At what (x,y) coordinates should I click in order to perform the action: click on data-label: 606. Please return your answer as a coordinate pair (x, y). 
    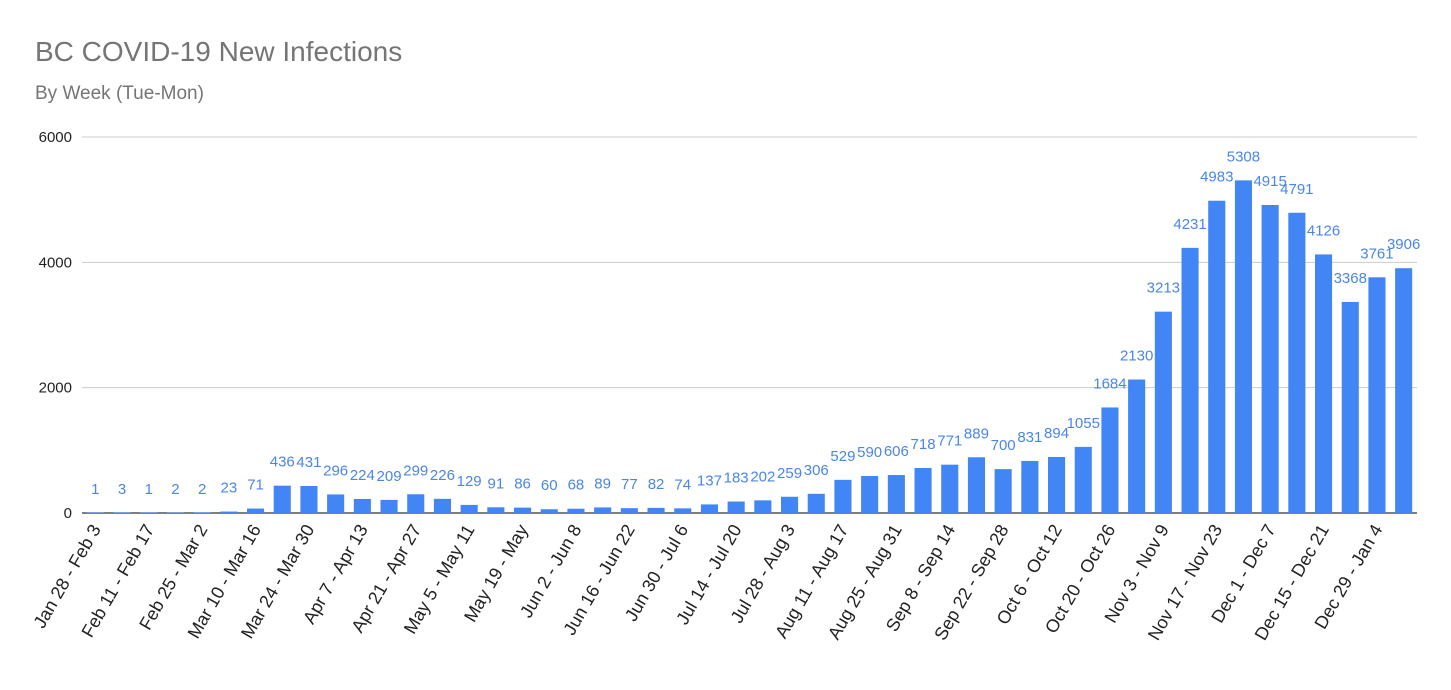
    Looking at the image, I should click on (896, 451).